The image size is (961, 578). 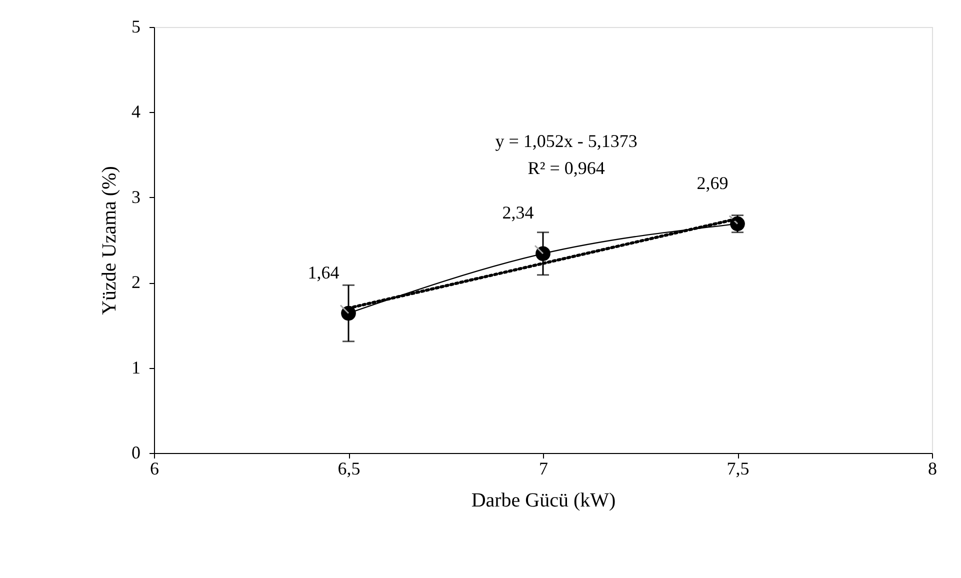 I want to click on x-tick-label: 6,5, so click(x=349, y=468).